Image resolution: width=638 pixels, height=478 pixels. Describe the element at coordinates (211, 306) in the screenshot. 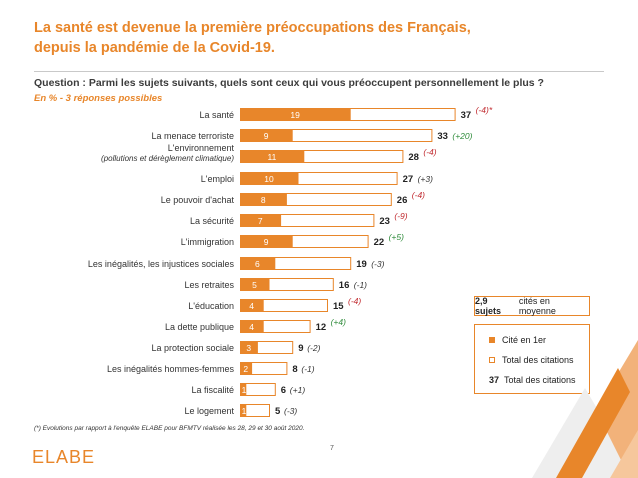

I see `category-label: L'éducation` at that location.